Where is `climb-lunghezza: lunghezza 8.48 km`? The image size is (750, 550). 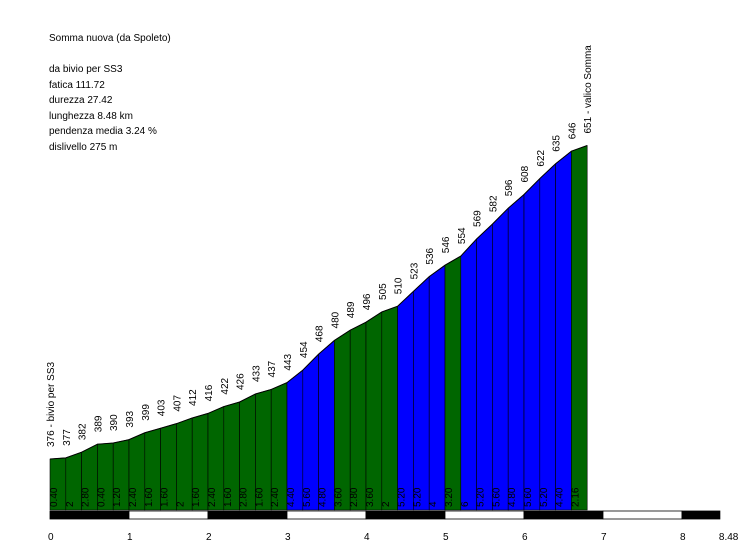 climb-lunghezza: lunghezza 8.48 km is located at coordinates (91, 116).